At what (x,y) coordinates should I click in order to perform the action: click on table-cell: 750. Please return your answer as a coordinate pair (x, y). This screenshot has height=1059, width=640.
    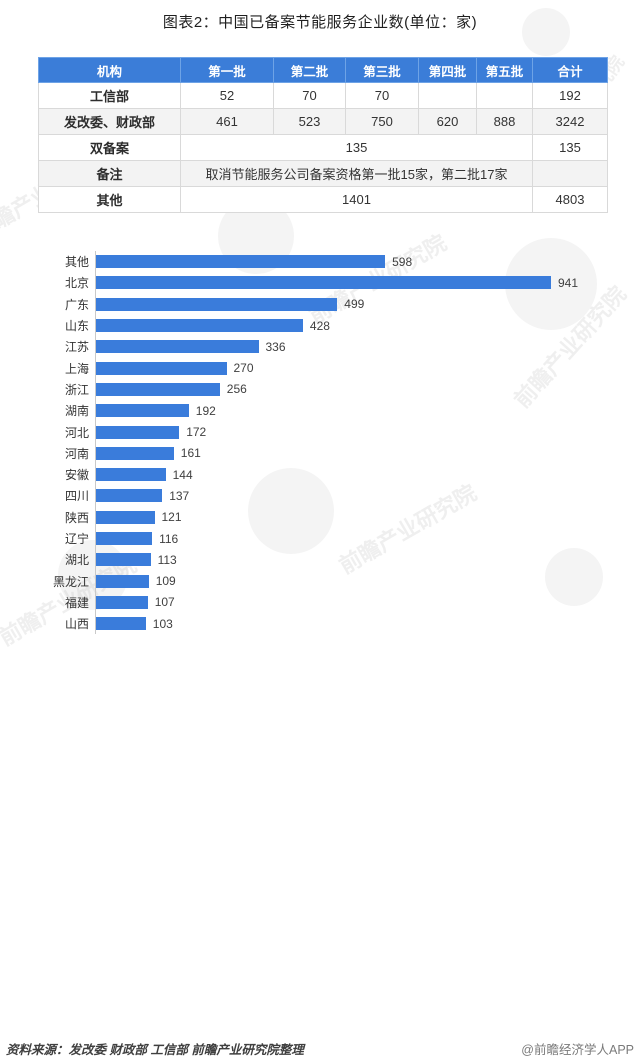
    Looking at the image, I should click on (382, 121).